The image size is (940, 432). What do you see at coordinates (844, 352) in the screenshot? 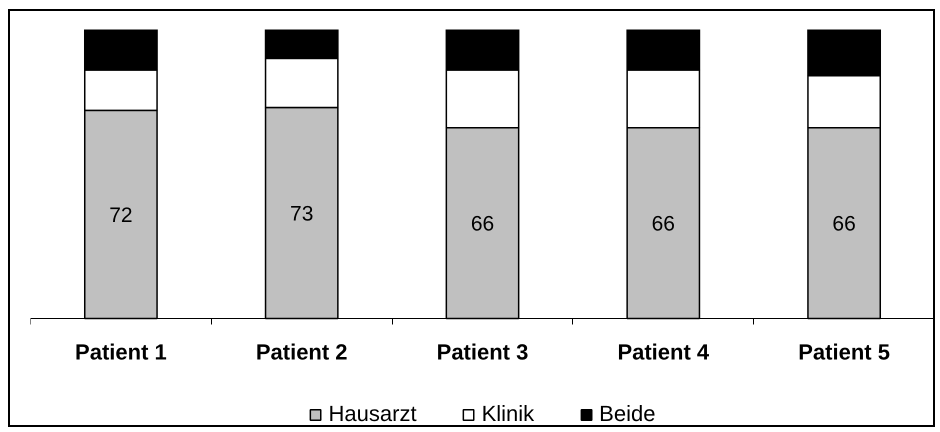
I see `x-tick-label: Patient 5` at bounding box center [844, 352].